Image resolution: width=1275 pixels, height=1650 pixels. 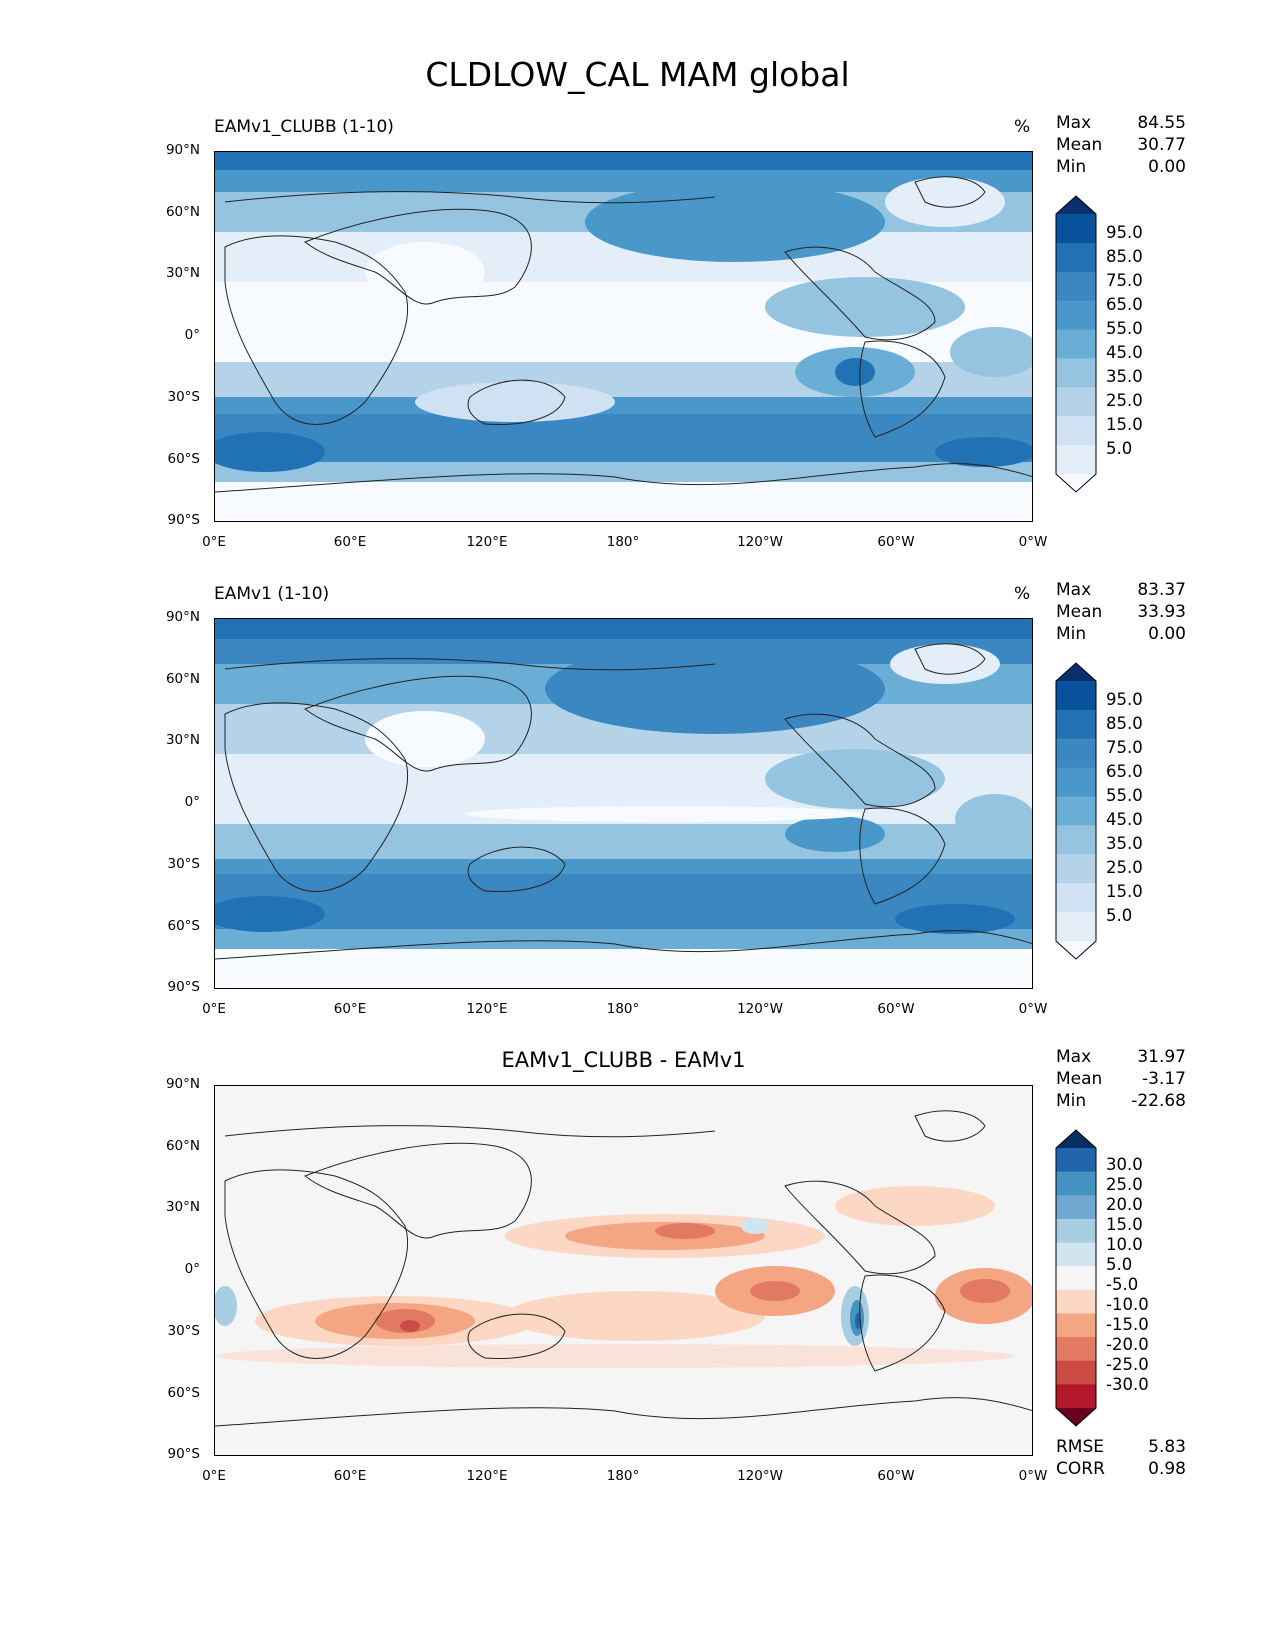 I want to click on colorbar-label: 45.0, so click(x=1124, y=352).